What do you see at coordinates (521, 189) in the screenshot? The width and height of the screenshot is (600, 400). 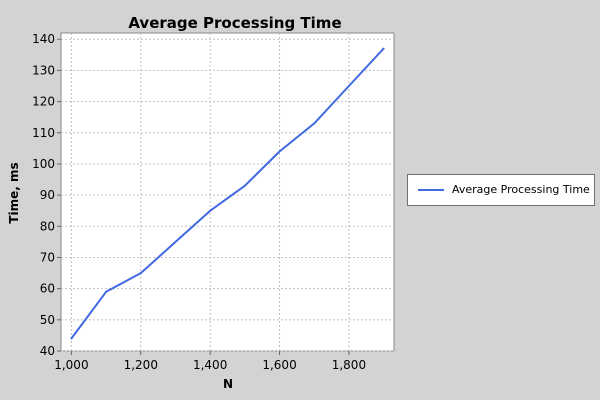 I see `legend-label: Average Processing Time` at bounding box center [521, 189].